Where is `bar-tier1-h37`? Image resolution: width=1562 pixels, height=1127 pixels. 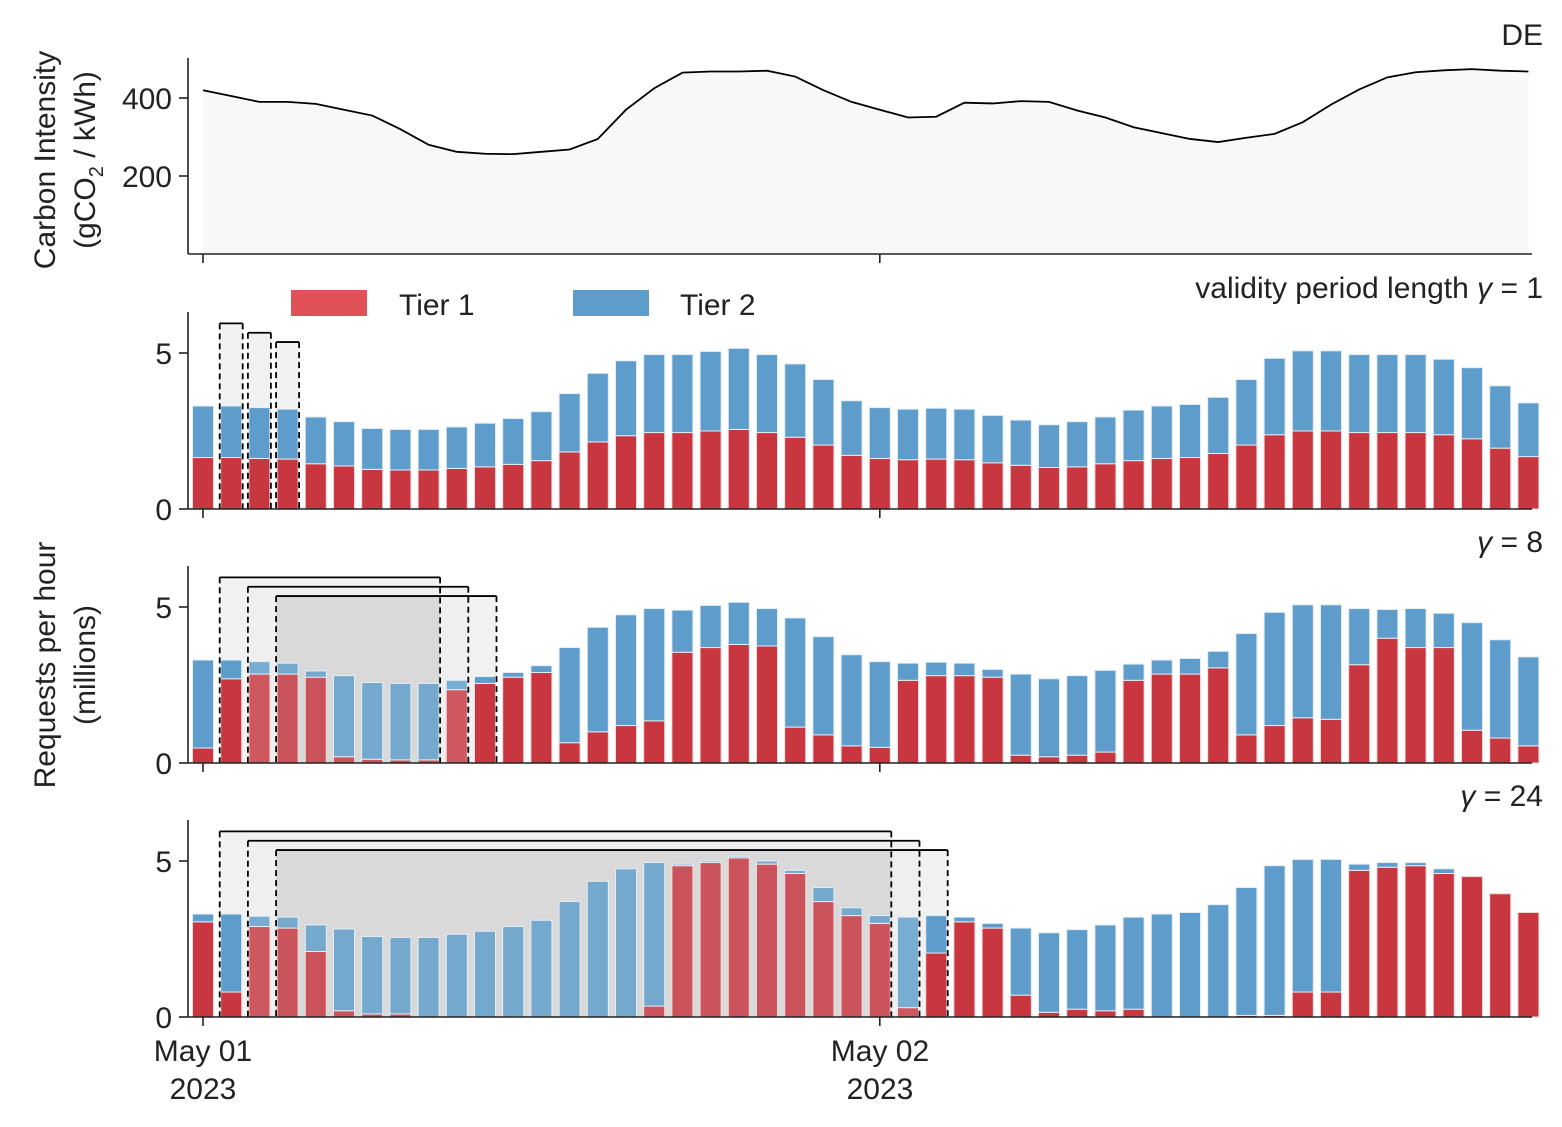
bar-tier1-h37 is located at coordinates (1246, 477).